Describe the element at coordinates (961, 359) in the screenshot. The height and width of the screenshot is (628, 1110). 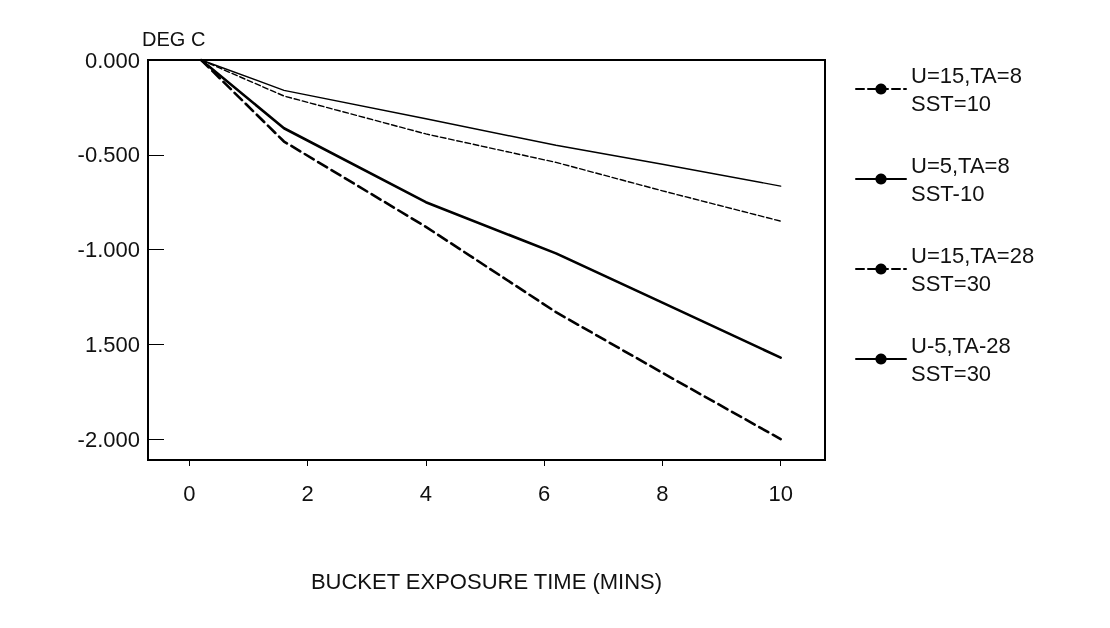
I see `legend-label: U-5,TA-28 SST=30` at that location.